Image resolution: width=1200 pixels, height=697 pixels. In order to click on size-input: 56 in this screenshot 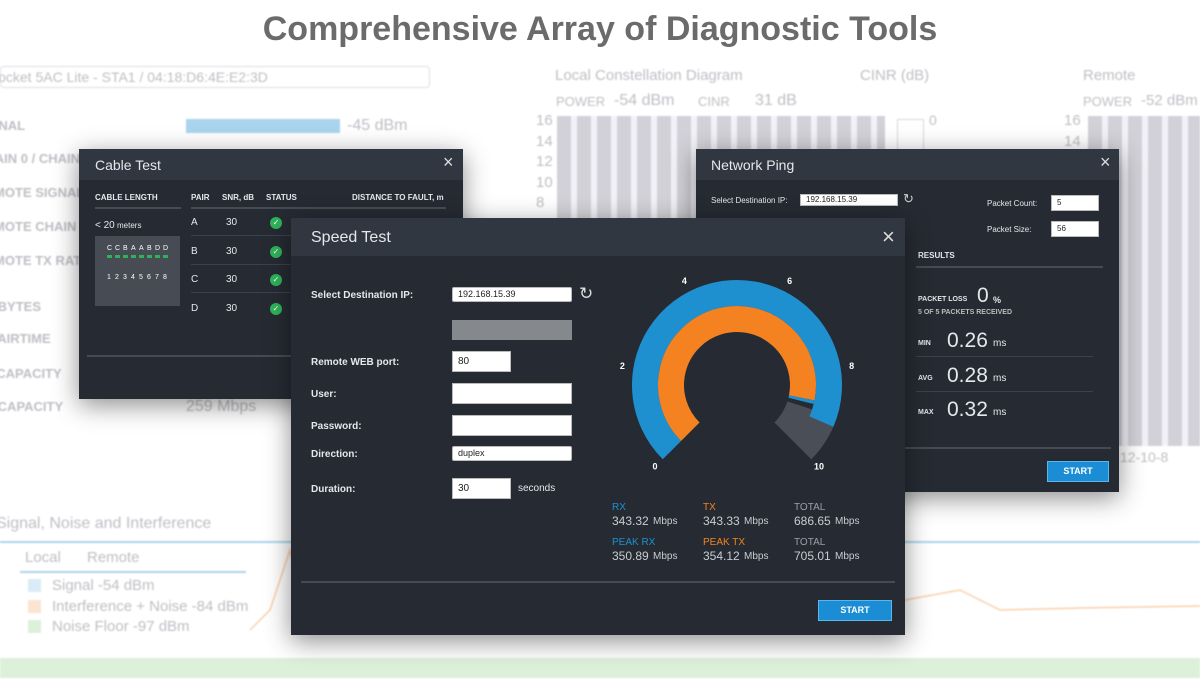, I will do `click(1075, 229)`.